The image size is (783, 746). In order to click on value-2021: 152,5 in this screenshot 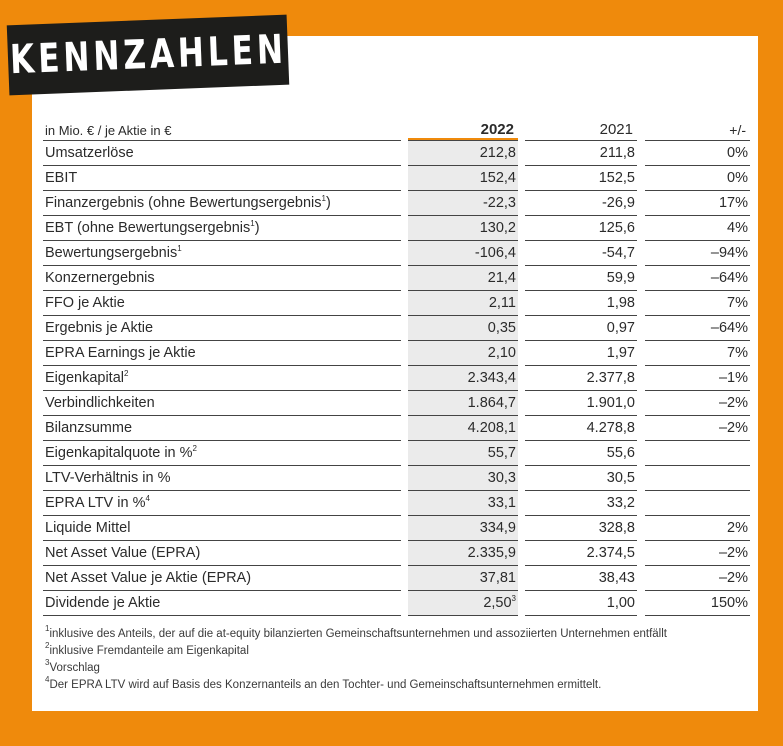, I will do `click(581, 178)`.